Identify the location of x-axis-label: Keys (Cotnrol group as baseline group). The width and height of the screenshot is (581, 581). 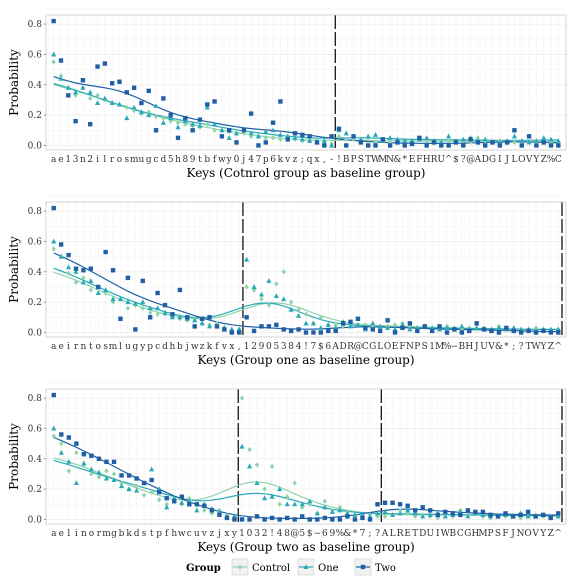
(306, 173).